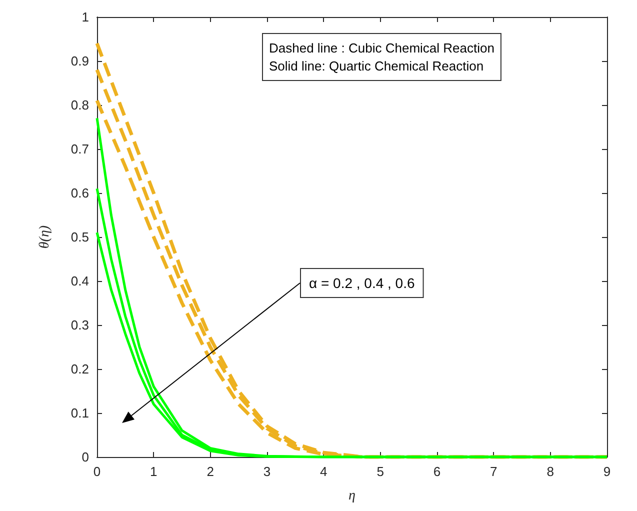 This screenshot has width=637, height=511. I want to click on x-tick-label: 6, so click(437, 471).